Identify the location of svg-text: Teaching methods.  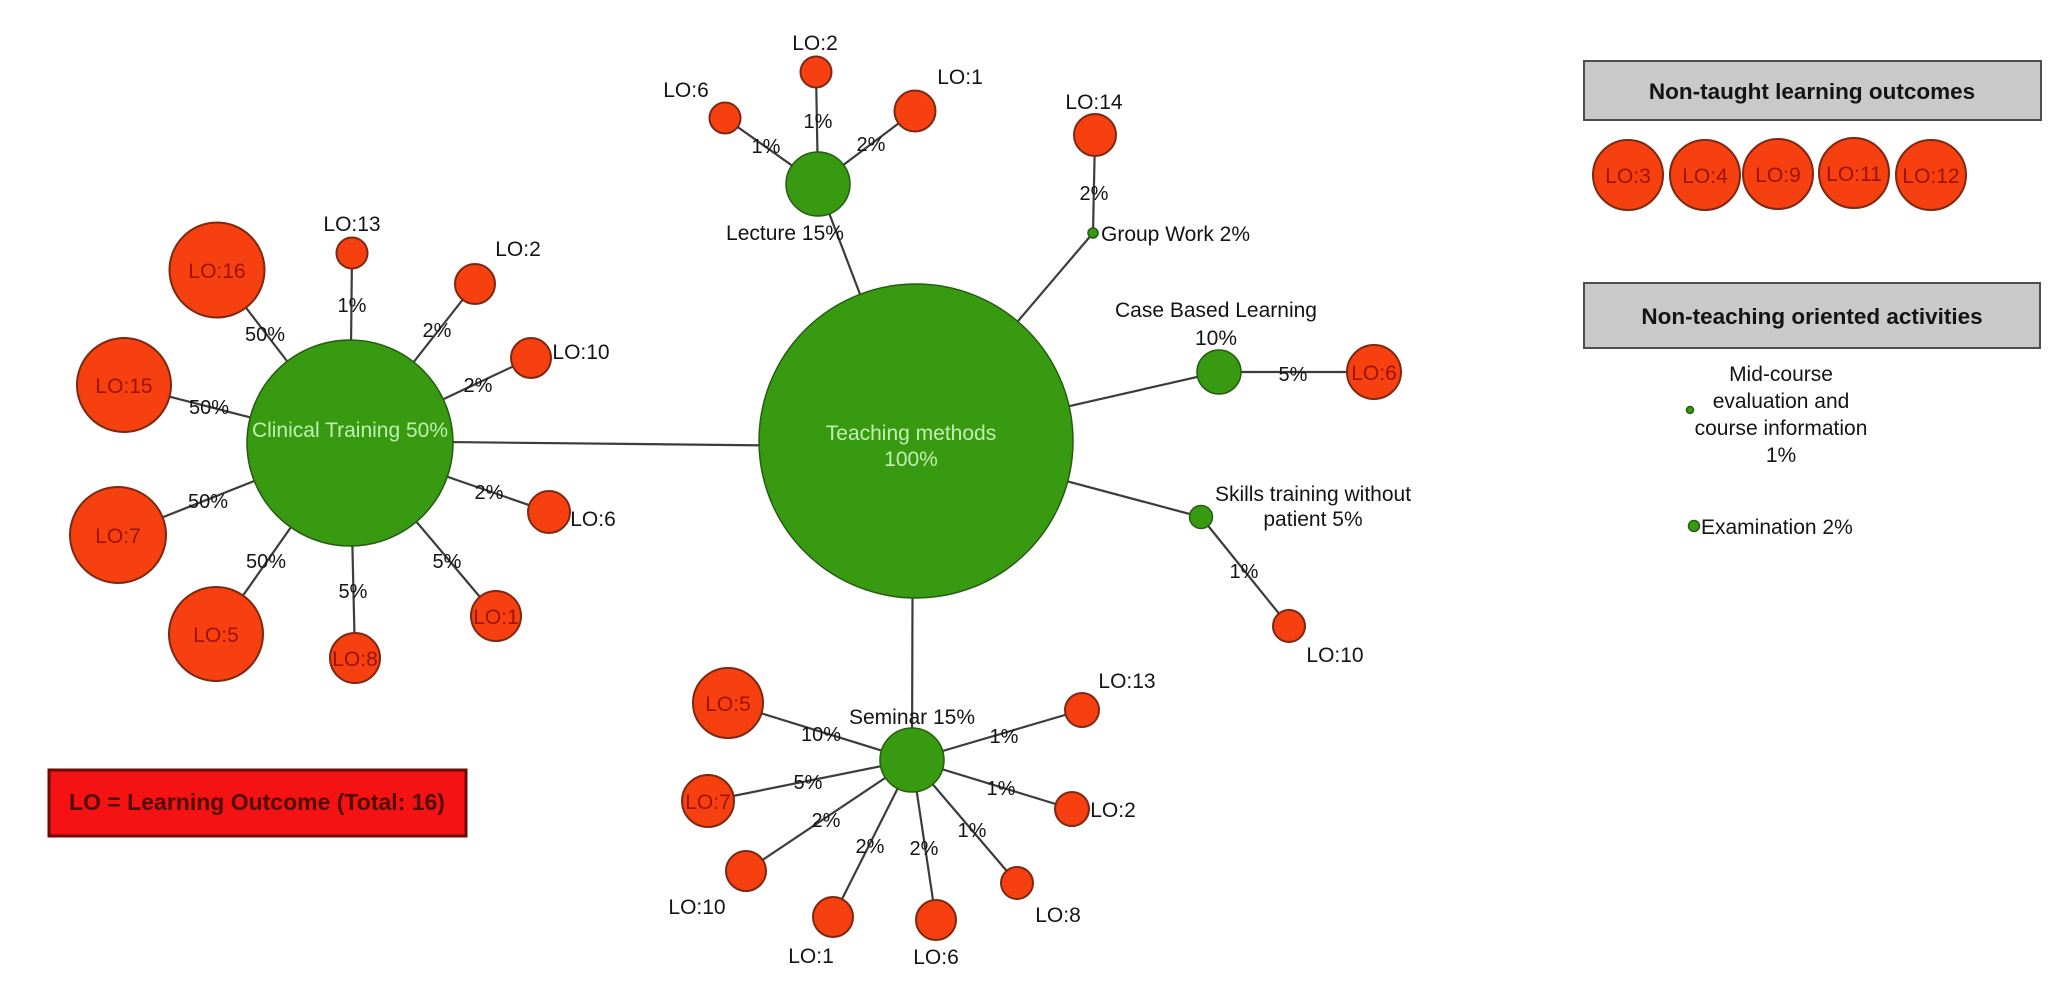
(911, 433).